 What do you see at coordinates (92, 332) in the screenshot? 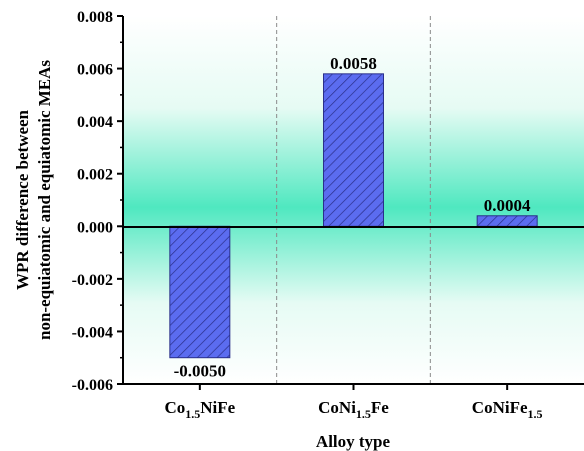
I see `y-tick-label: -0.004` at bounding box center [92, 332].